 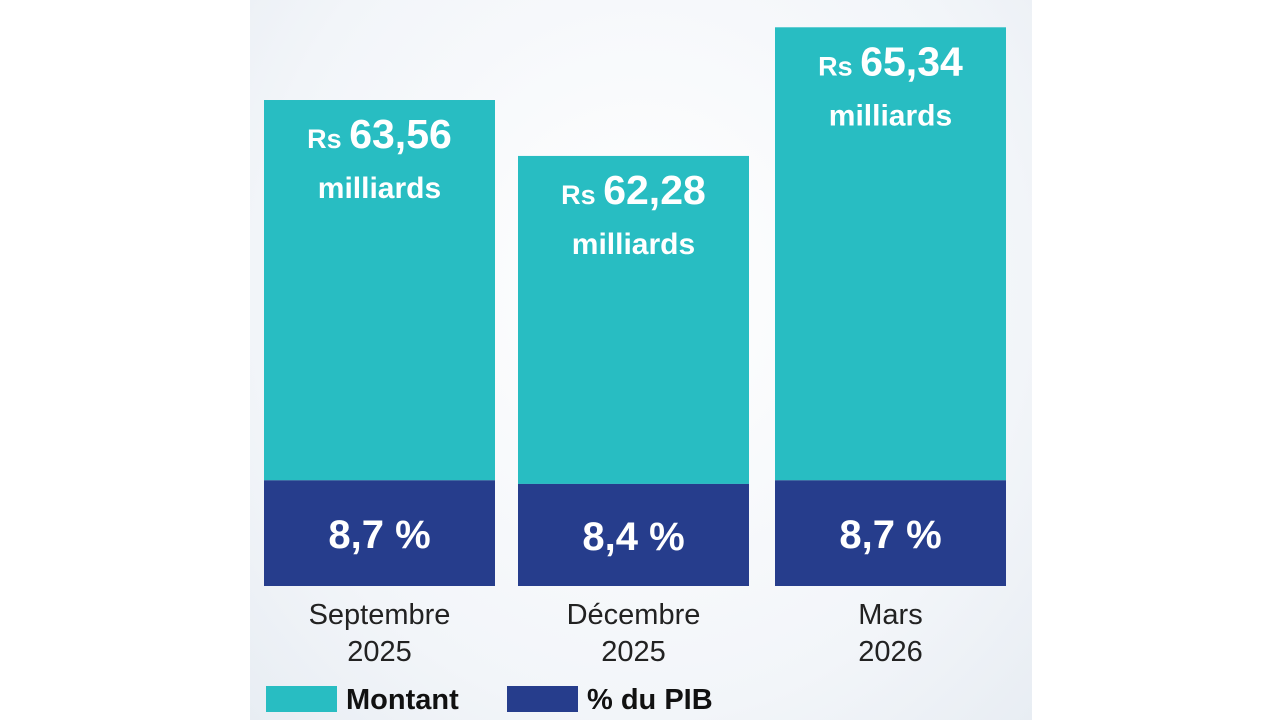 I want to click on montant-value-label: Rs 65,34, so click(x=890, y=61).